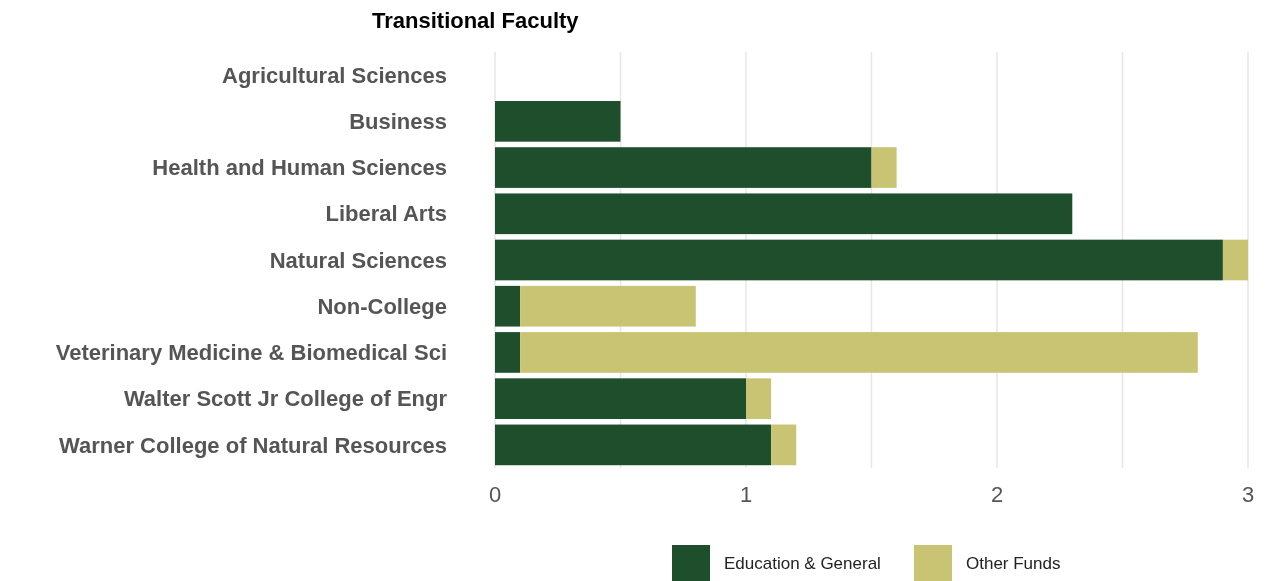  Describe the element at coordinates (285, 399) in the screenshot. I see `y-tick-label: Walter Scott Jr College of Engr` at that location.